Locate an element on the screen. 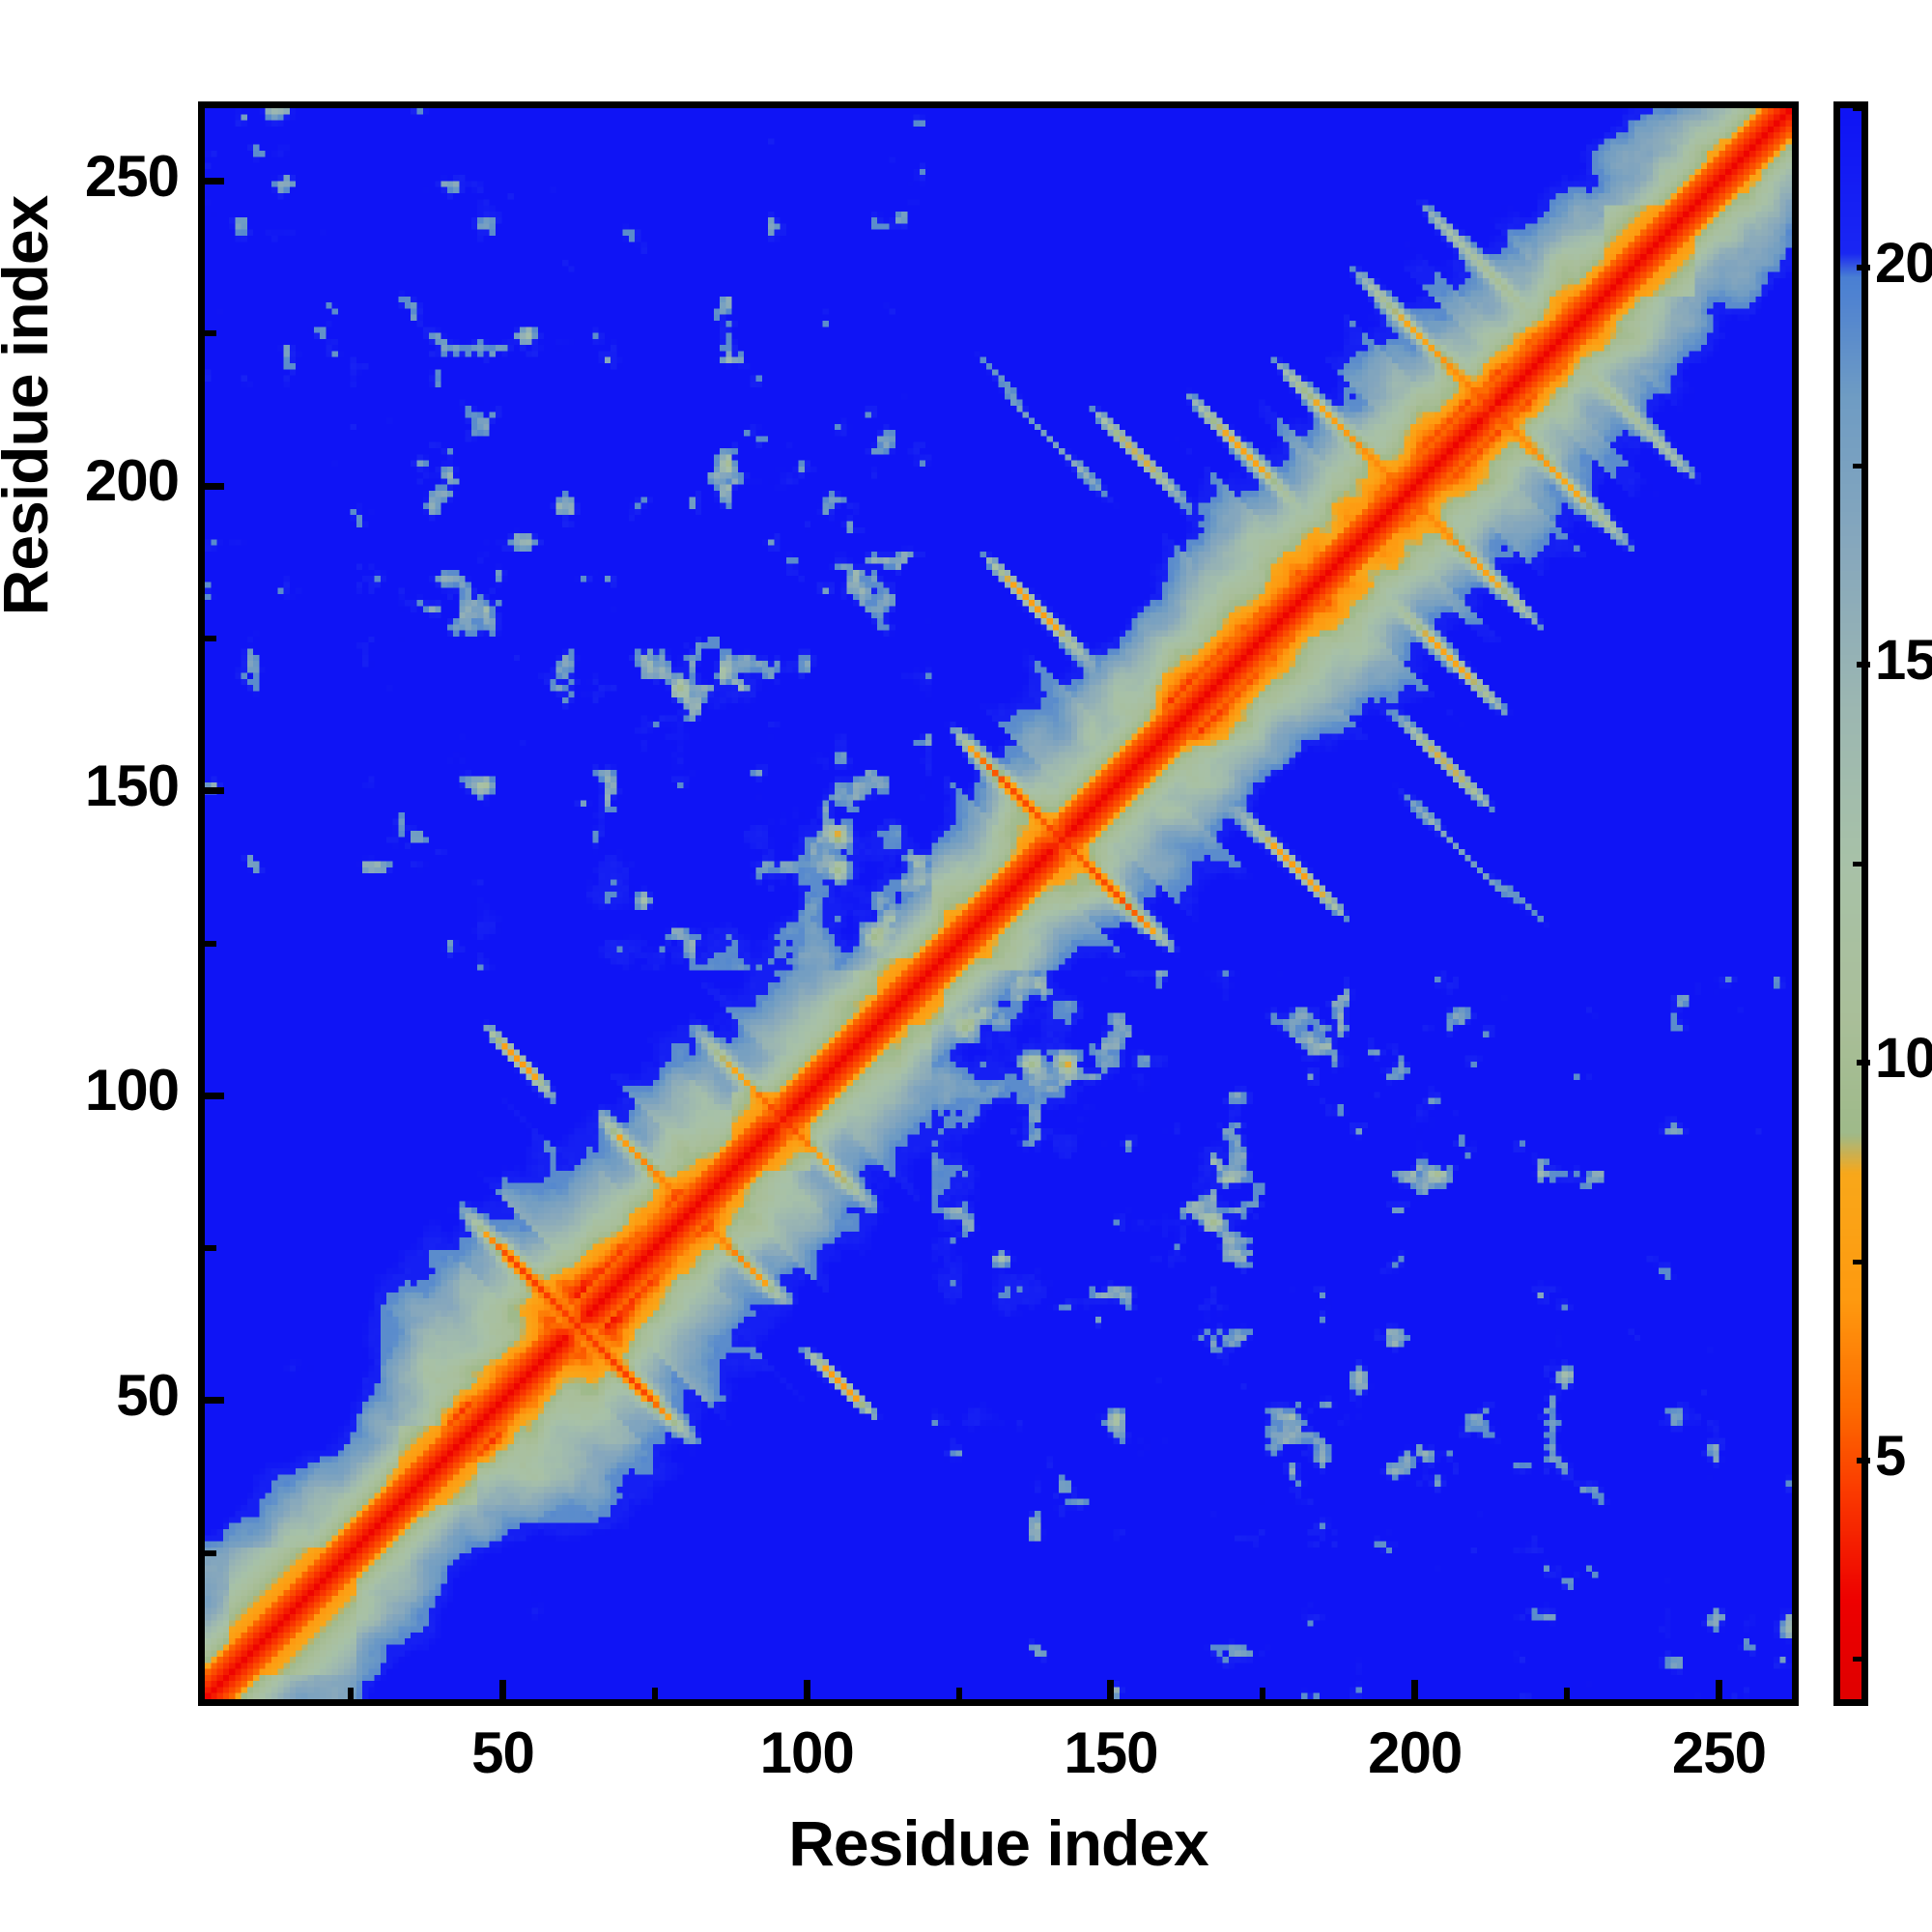 The width and height of the screenshot is (1932, 1932). y-axis-tick-label: 250 is located at coordinates (132, 176).